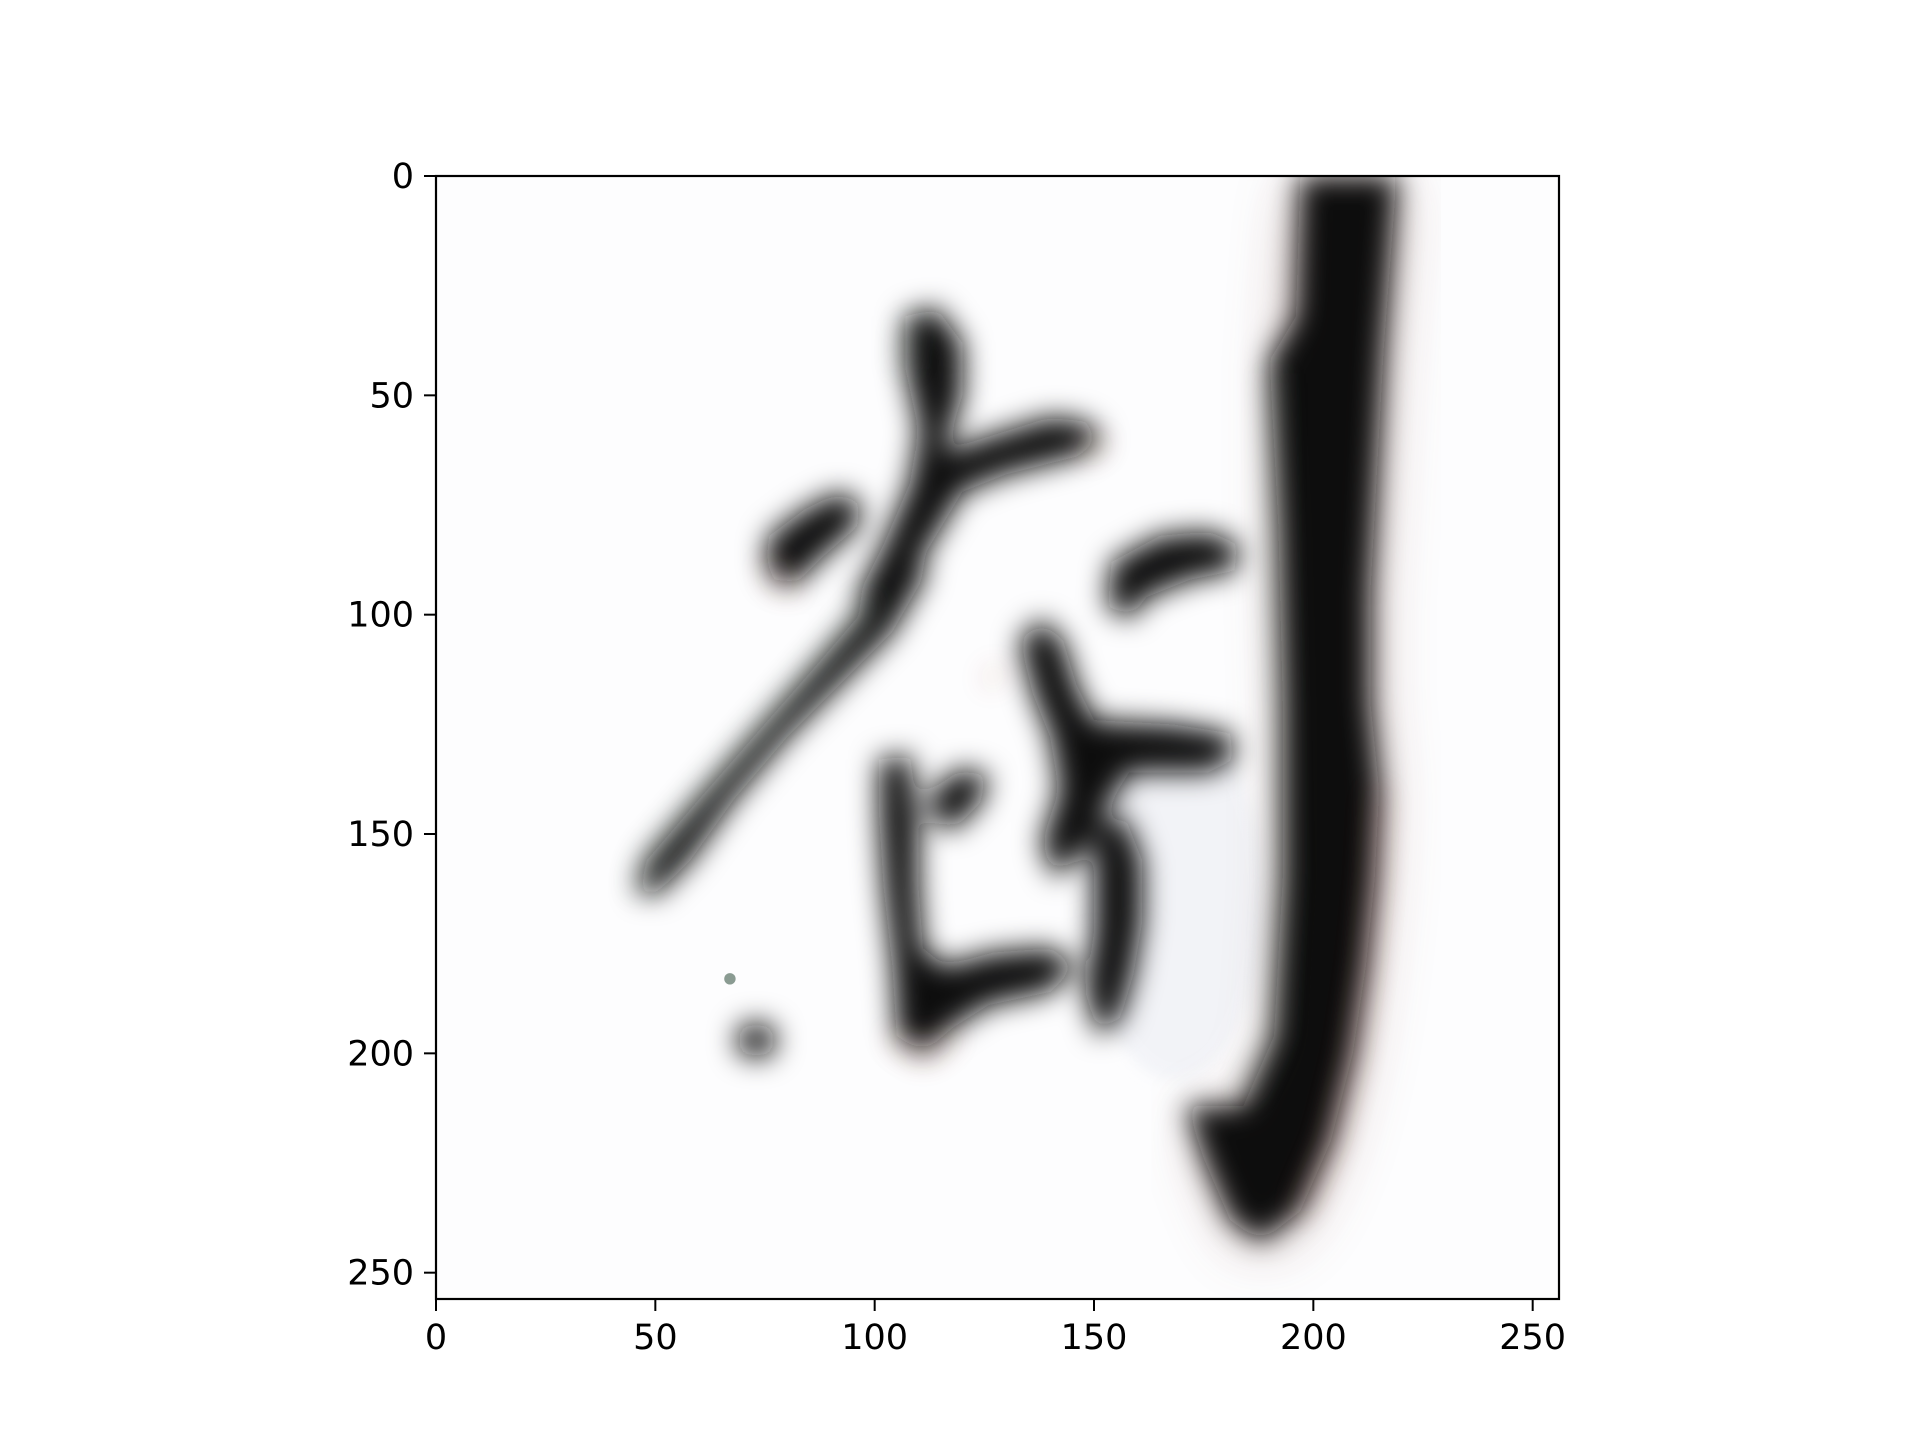 This screenshot has height=1440, width=1920. I want to click on glyph-speck, so click(730, 979).